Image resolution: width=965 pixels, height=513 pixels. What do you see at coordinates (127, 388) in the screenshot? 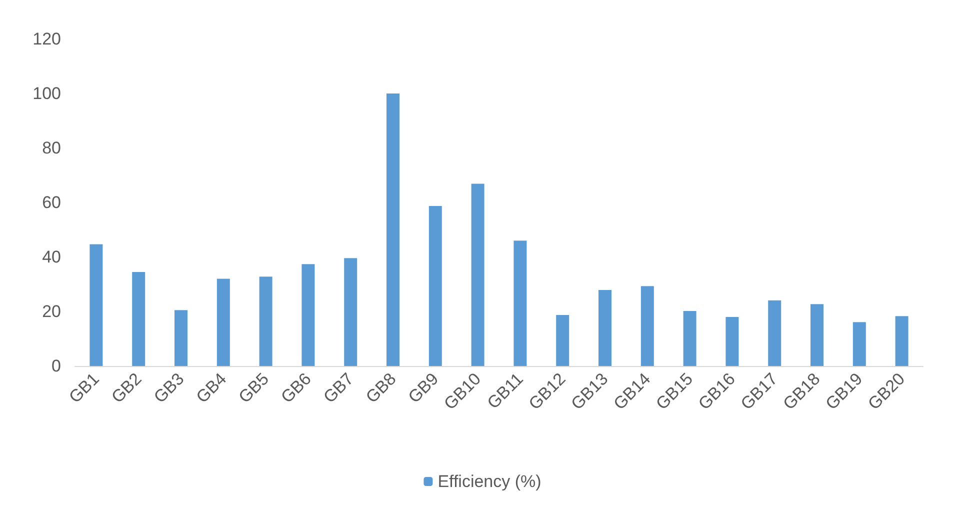
I see `x-tick-label: GB2` at bounding box center [127, 388].